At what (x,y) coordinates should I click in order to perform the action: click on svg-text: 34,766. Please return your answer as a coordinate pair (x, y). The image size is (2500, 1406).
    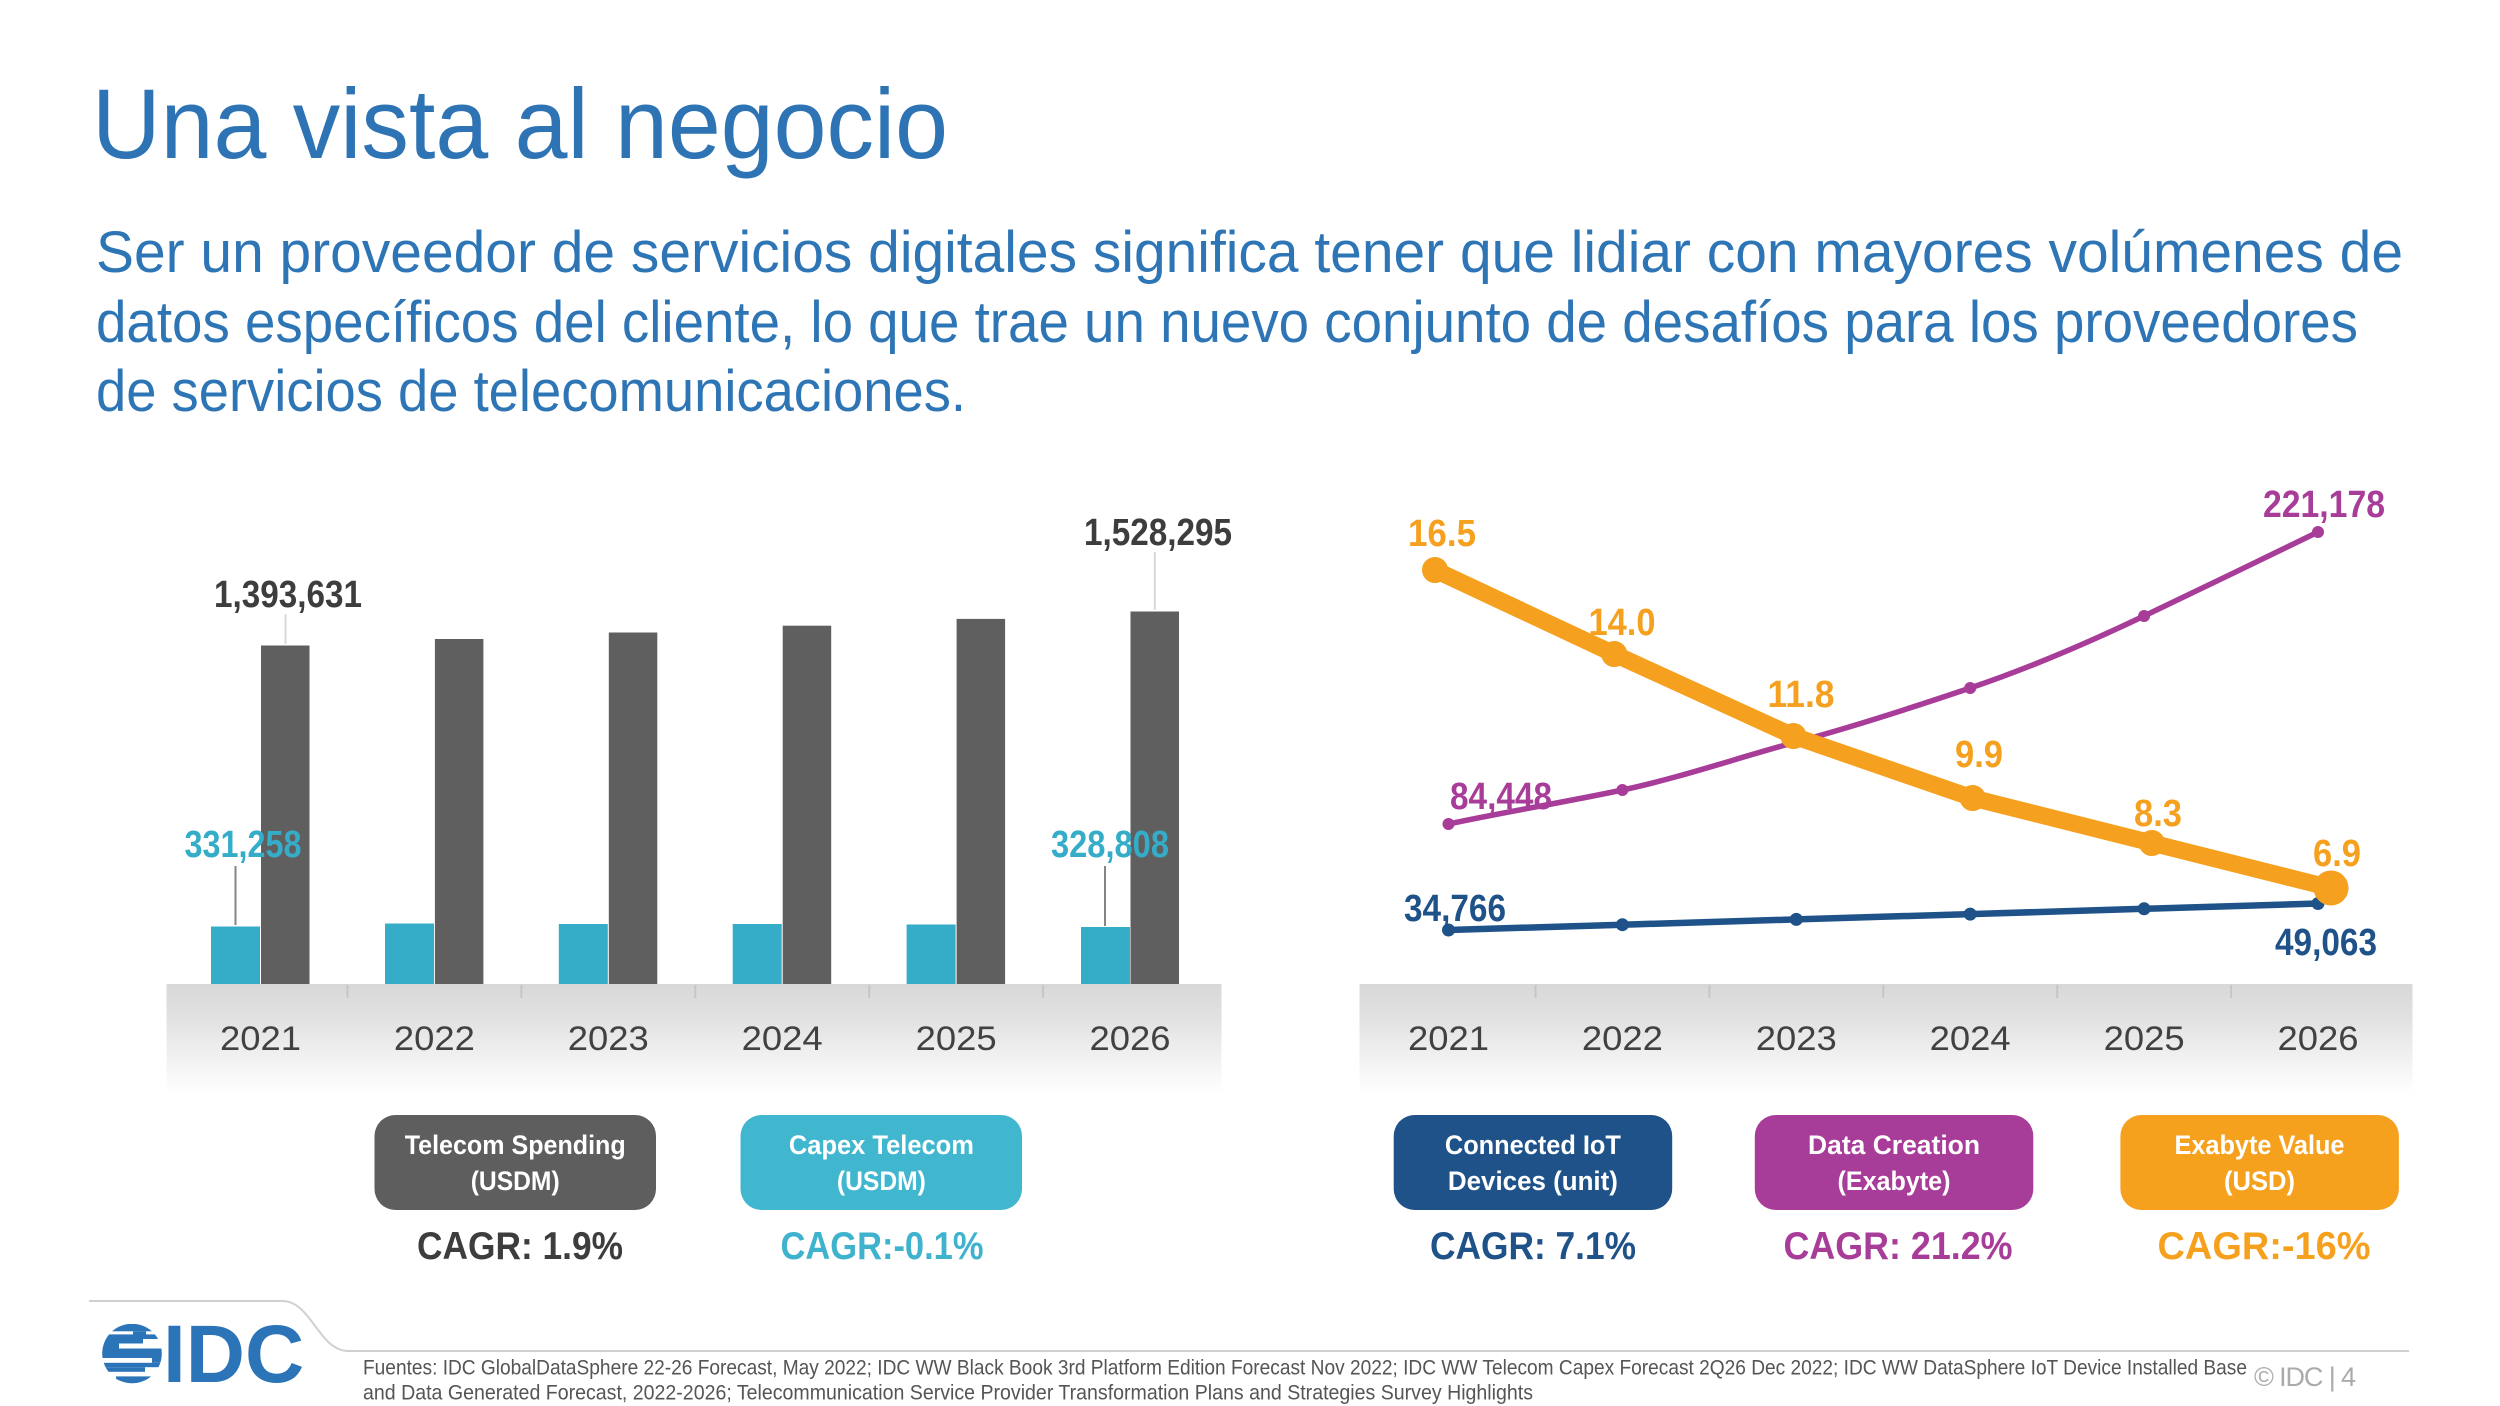
    Looking at the image, I should click on (1455, 909).